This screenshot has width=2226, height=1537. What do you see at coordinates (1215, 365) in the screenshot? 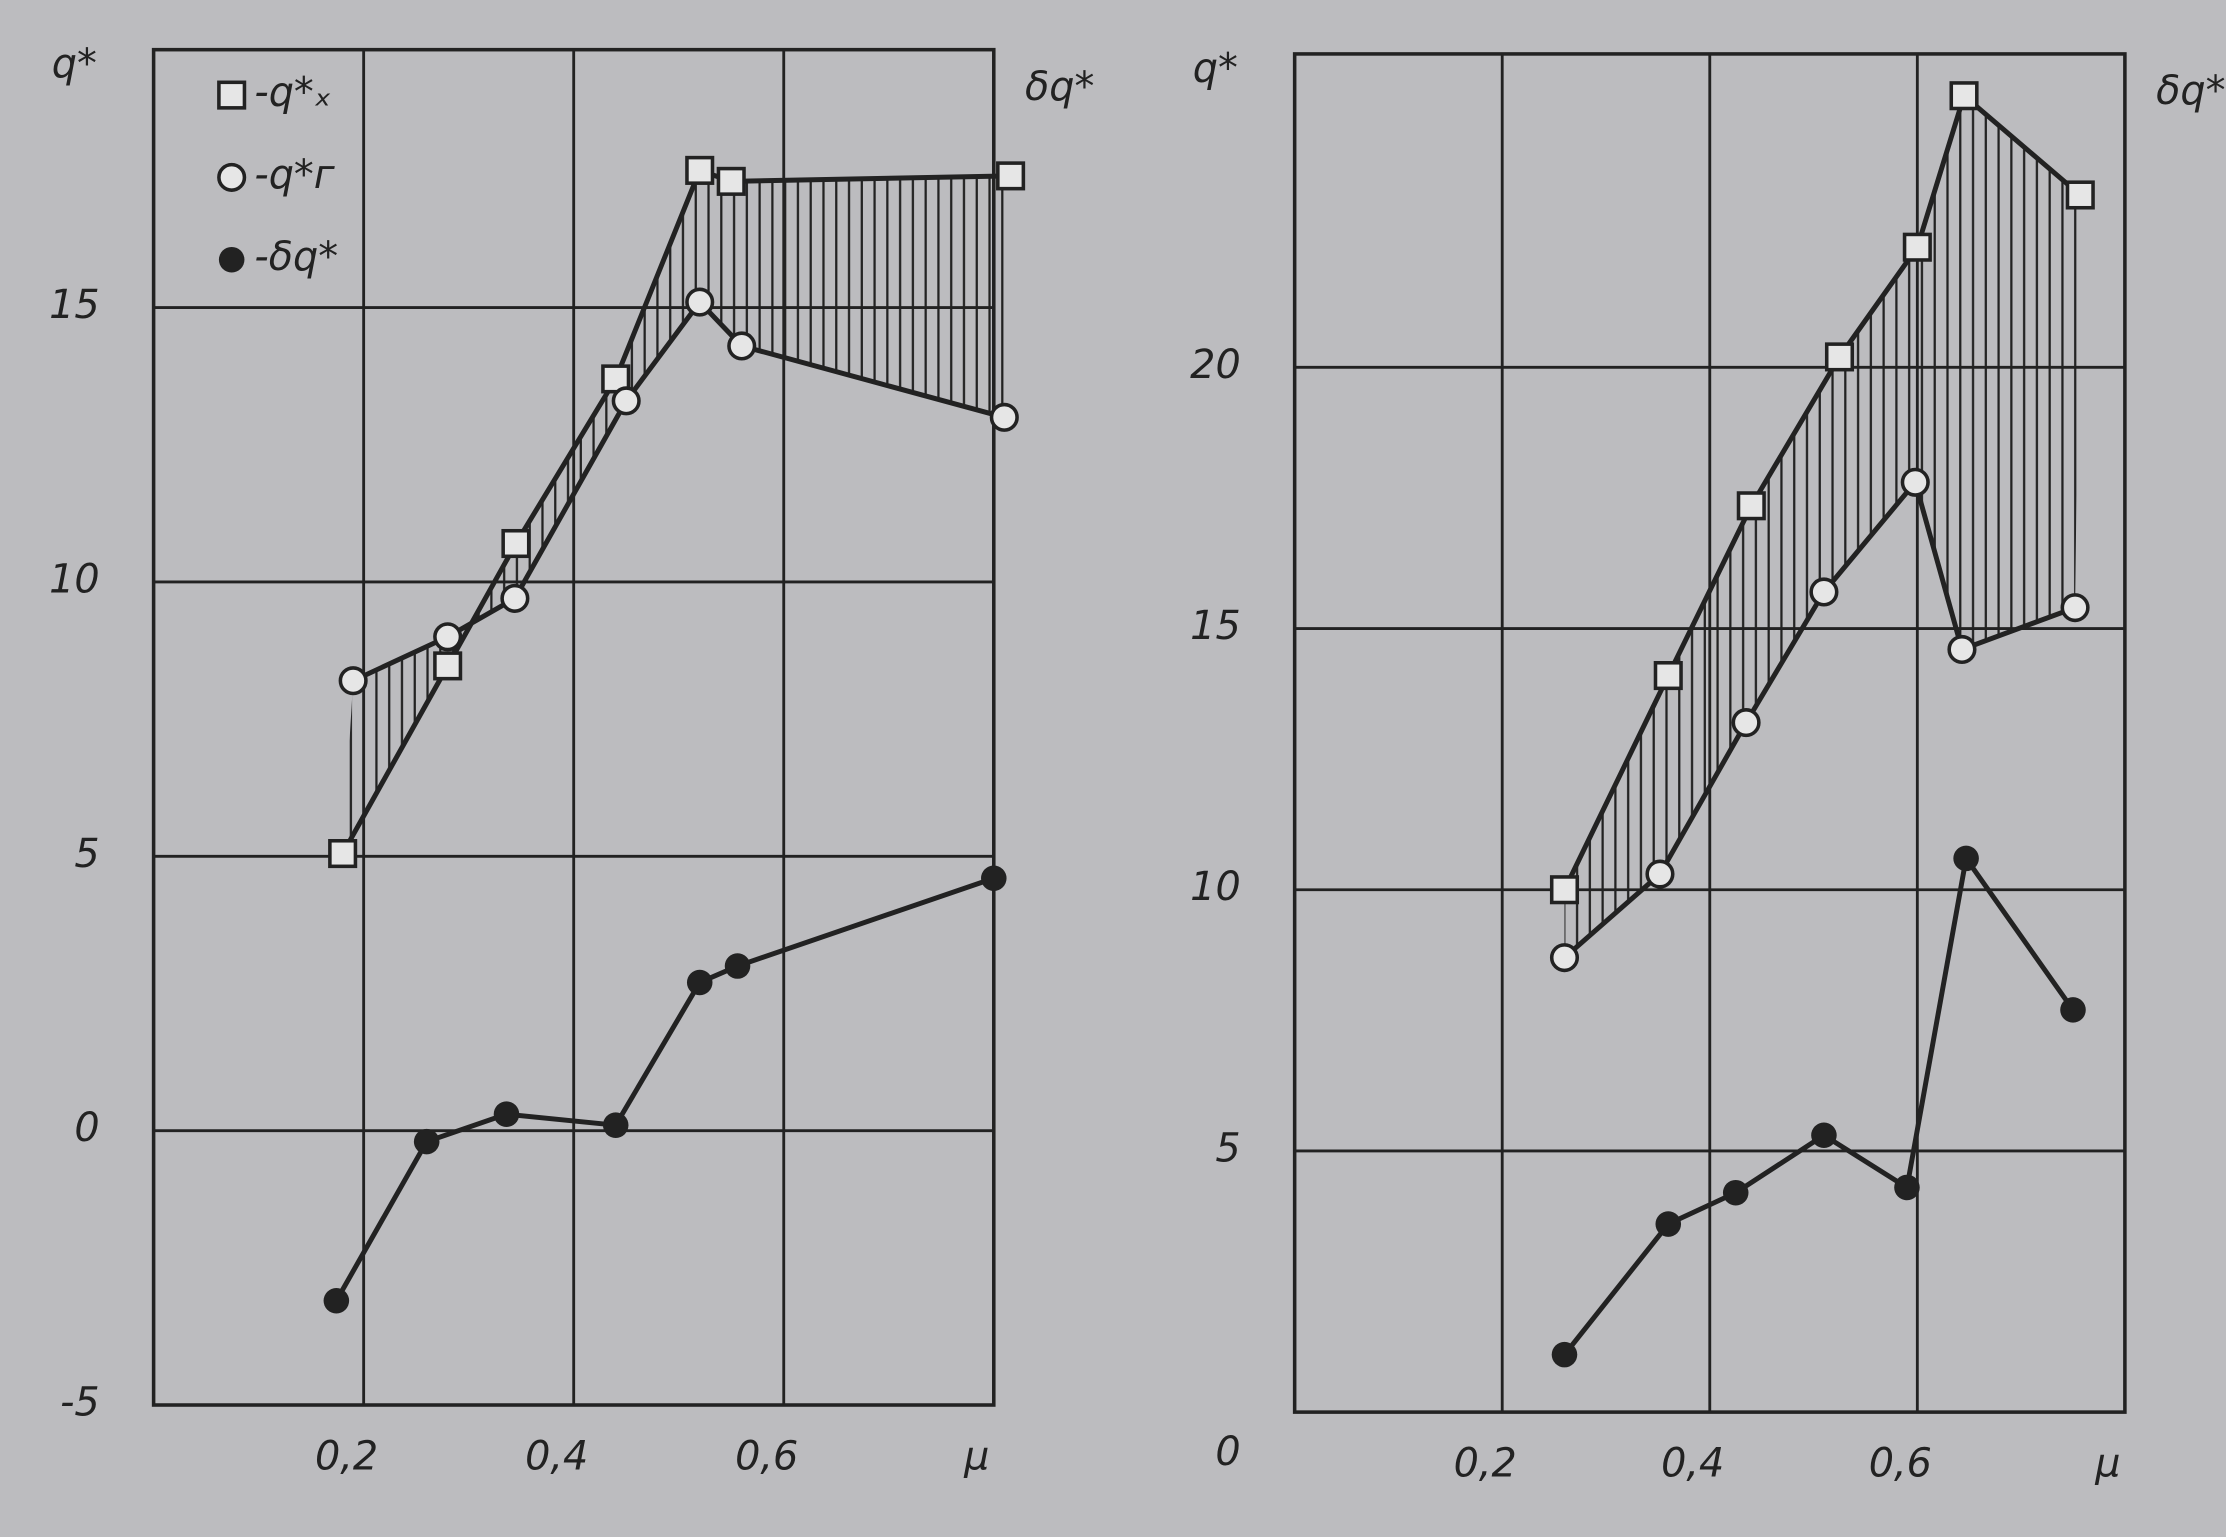
I see `y-tick-label: 20` at bounding box center [1215, 365].